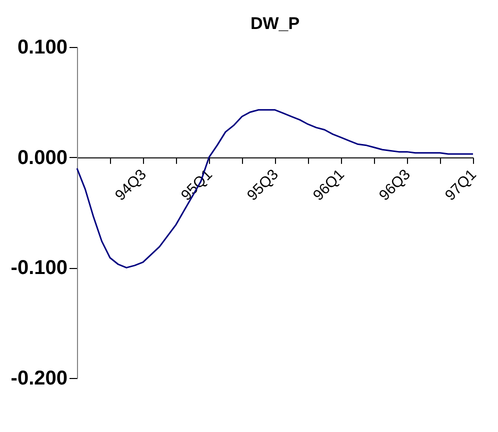 The height and width of the screenshot is (432, 498). I want to click on y-tick-label: 0.100, so click(42, 47).